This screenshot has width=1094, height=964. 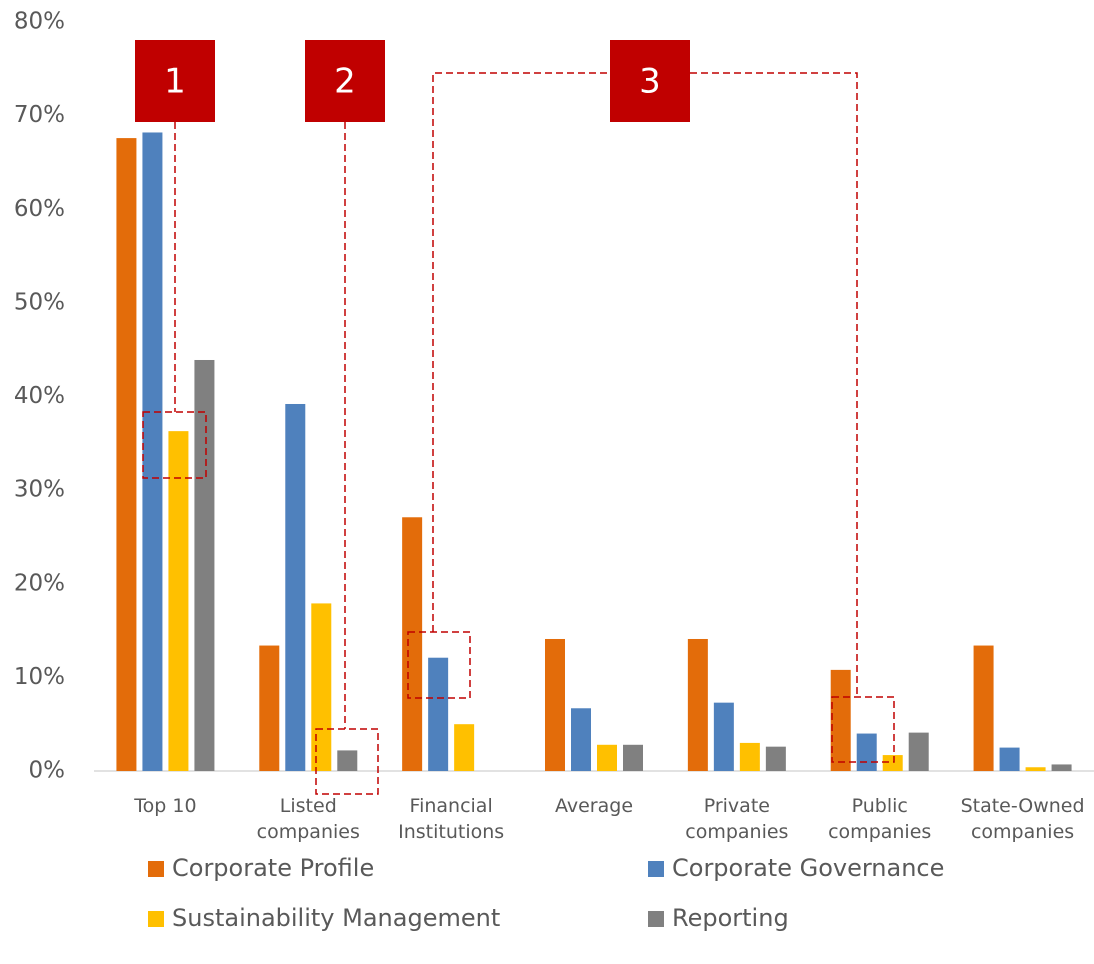 I want to click on annotation-2: 2, so click(x=345, y=81).